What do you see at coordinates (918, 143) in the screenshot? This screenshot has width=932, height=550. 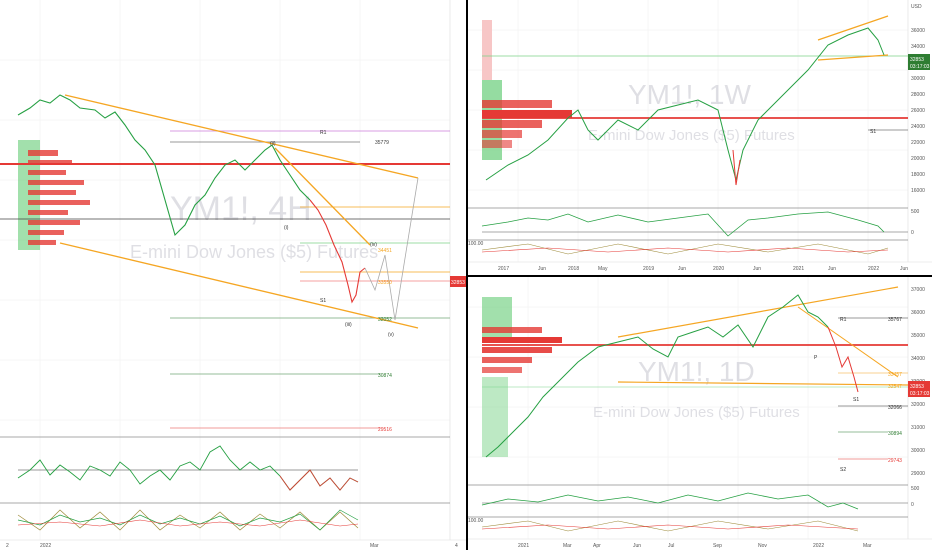 I see `svg-text: 22000` at bounding box center [918, 143].